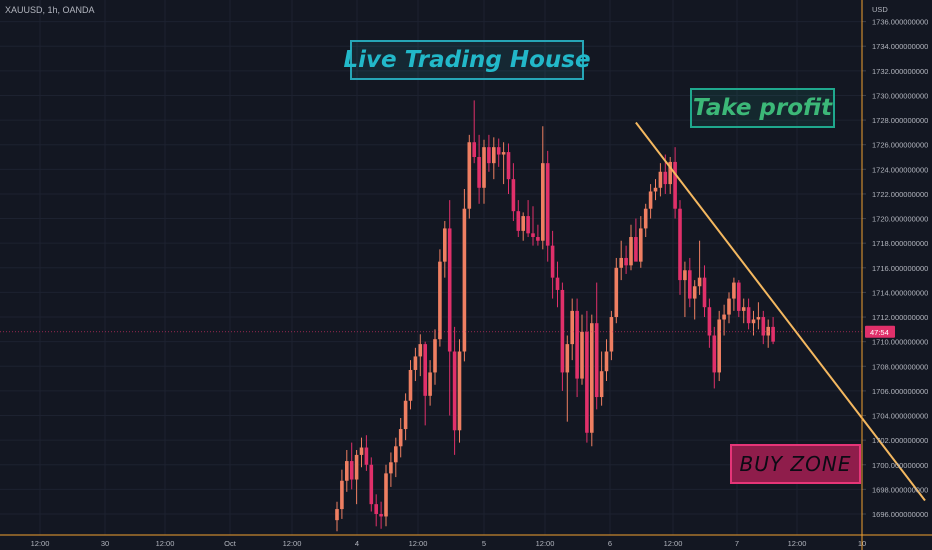 This screenshot has height=550, width=932. Describe the element at coordinates (900, 243) in the screenshot. I see `price-tick-label: 1718.000000000` at that location.